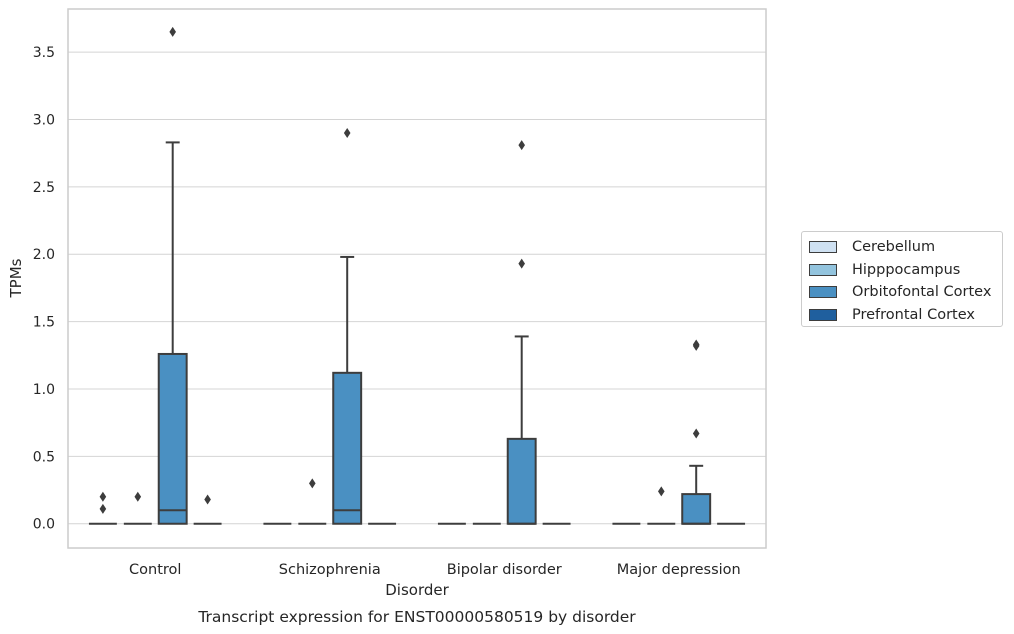 The image size is (1014, 634). Describe the element at coordinates (44, 457) in the screenshot. I see `y-tick-label: 0.5` at that location.